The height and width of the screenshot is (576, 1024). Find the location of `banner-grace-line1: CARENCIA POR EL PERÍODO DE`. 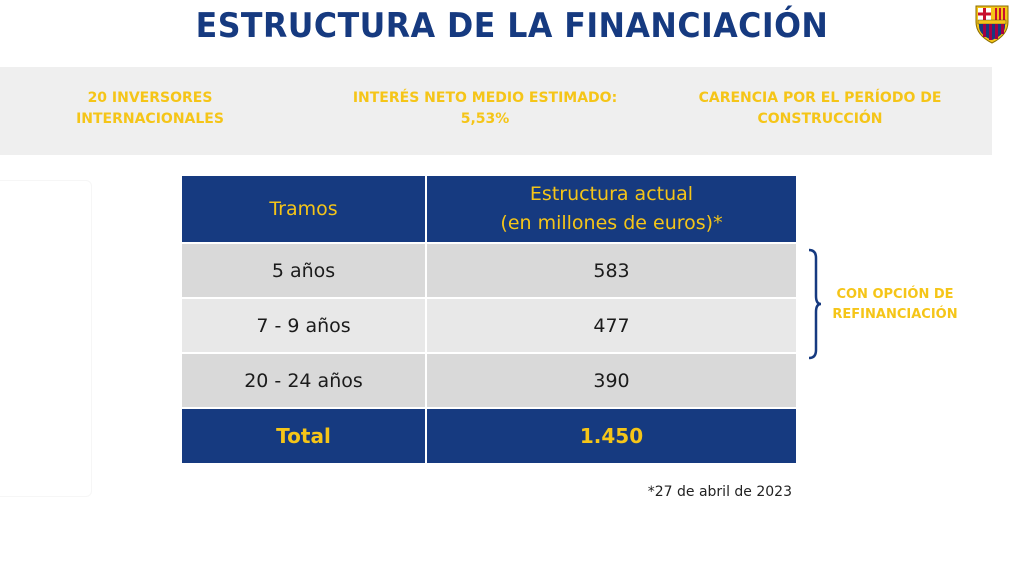

banner-grace-line1: CARENCIA POR EL PERÍODO DE is located at coordinates (820, 98).